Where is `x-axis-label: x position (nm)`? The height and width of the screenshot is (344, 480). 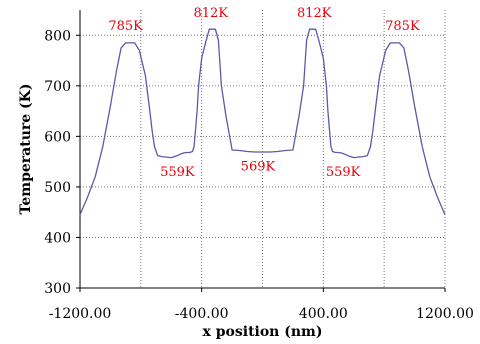
x-axis-label: x position (nm) is located at coordinates (263, 332).